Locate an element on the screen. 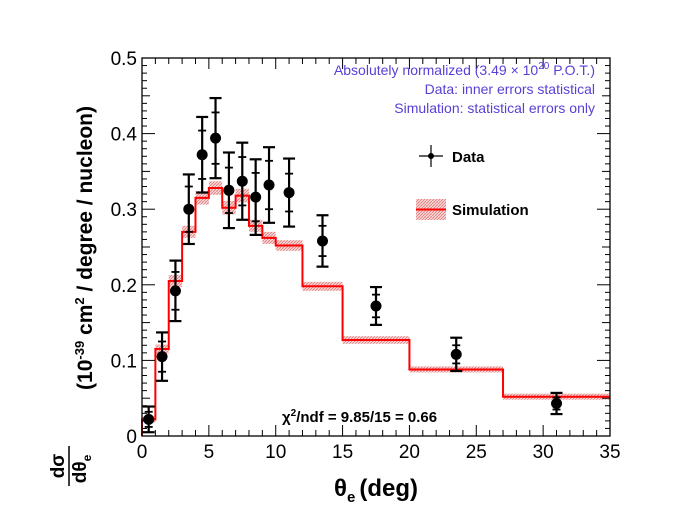  y-axis-units: (10-39 cm2 / degree / nucleon) is located at coordinates (84, 248).